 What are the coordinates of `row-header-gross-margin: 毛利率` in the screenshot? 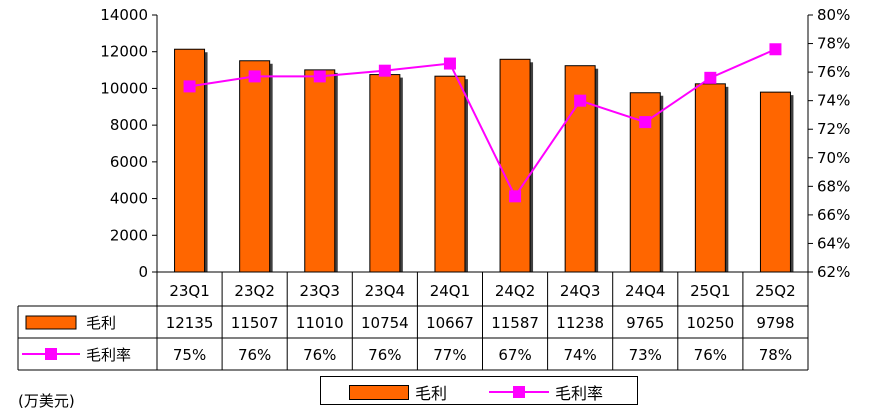 It's located at (108, 355).